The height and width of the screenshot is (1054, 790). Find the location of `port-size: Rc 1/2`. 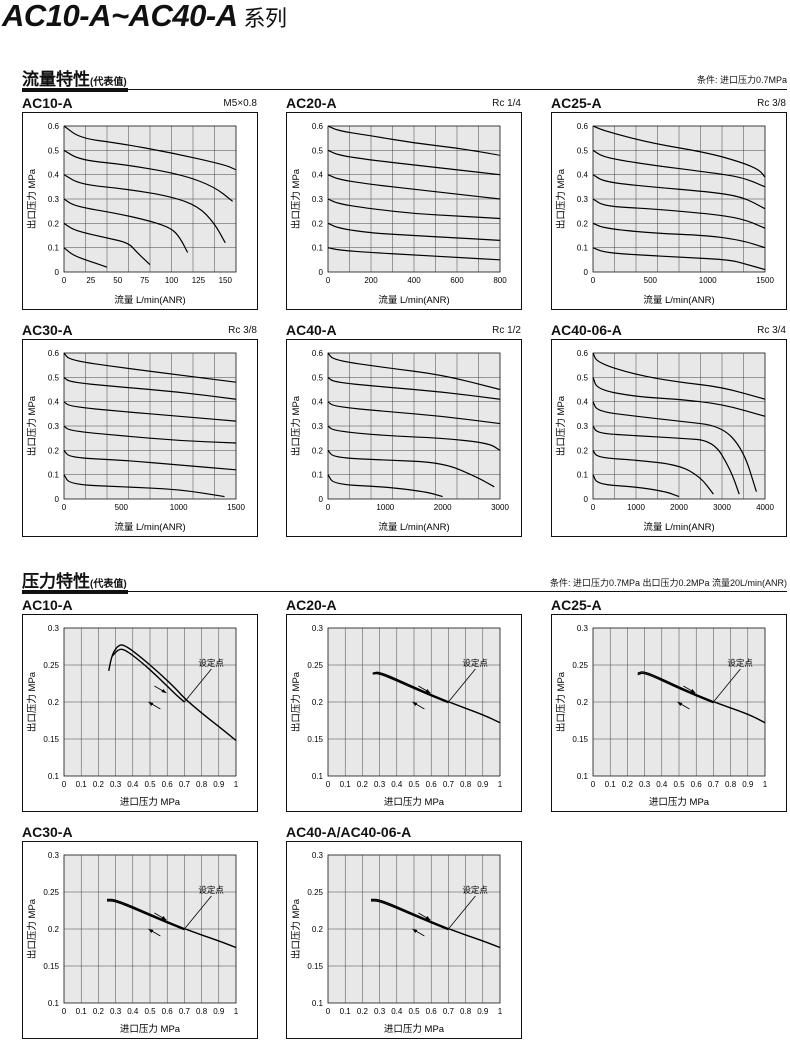

port-size: Rc 1/2 is located at coordinates (506, 330).